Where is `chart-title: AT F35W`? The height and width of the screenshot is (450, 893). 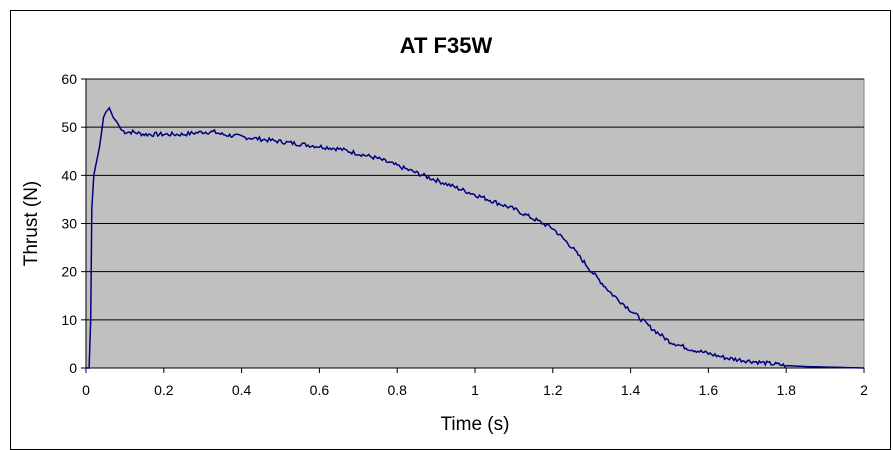
chart-title: AT F35W is located at coordinates (446, 45).